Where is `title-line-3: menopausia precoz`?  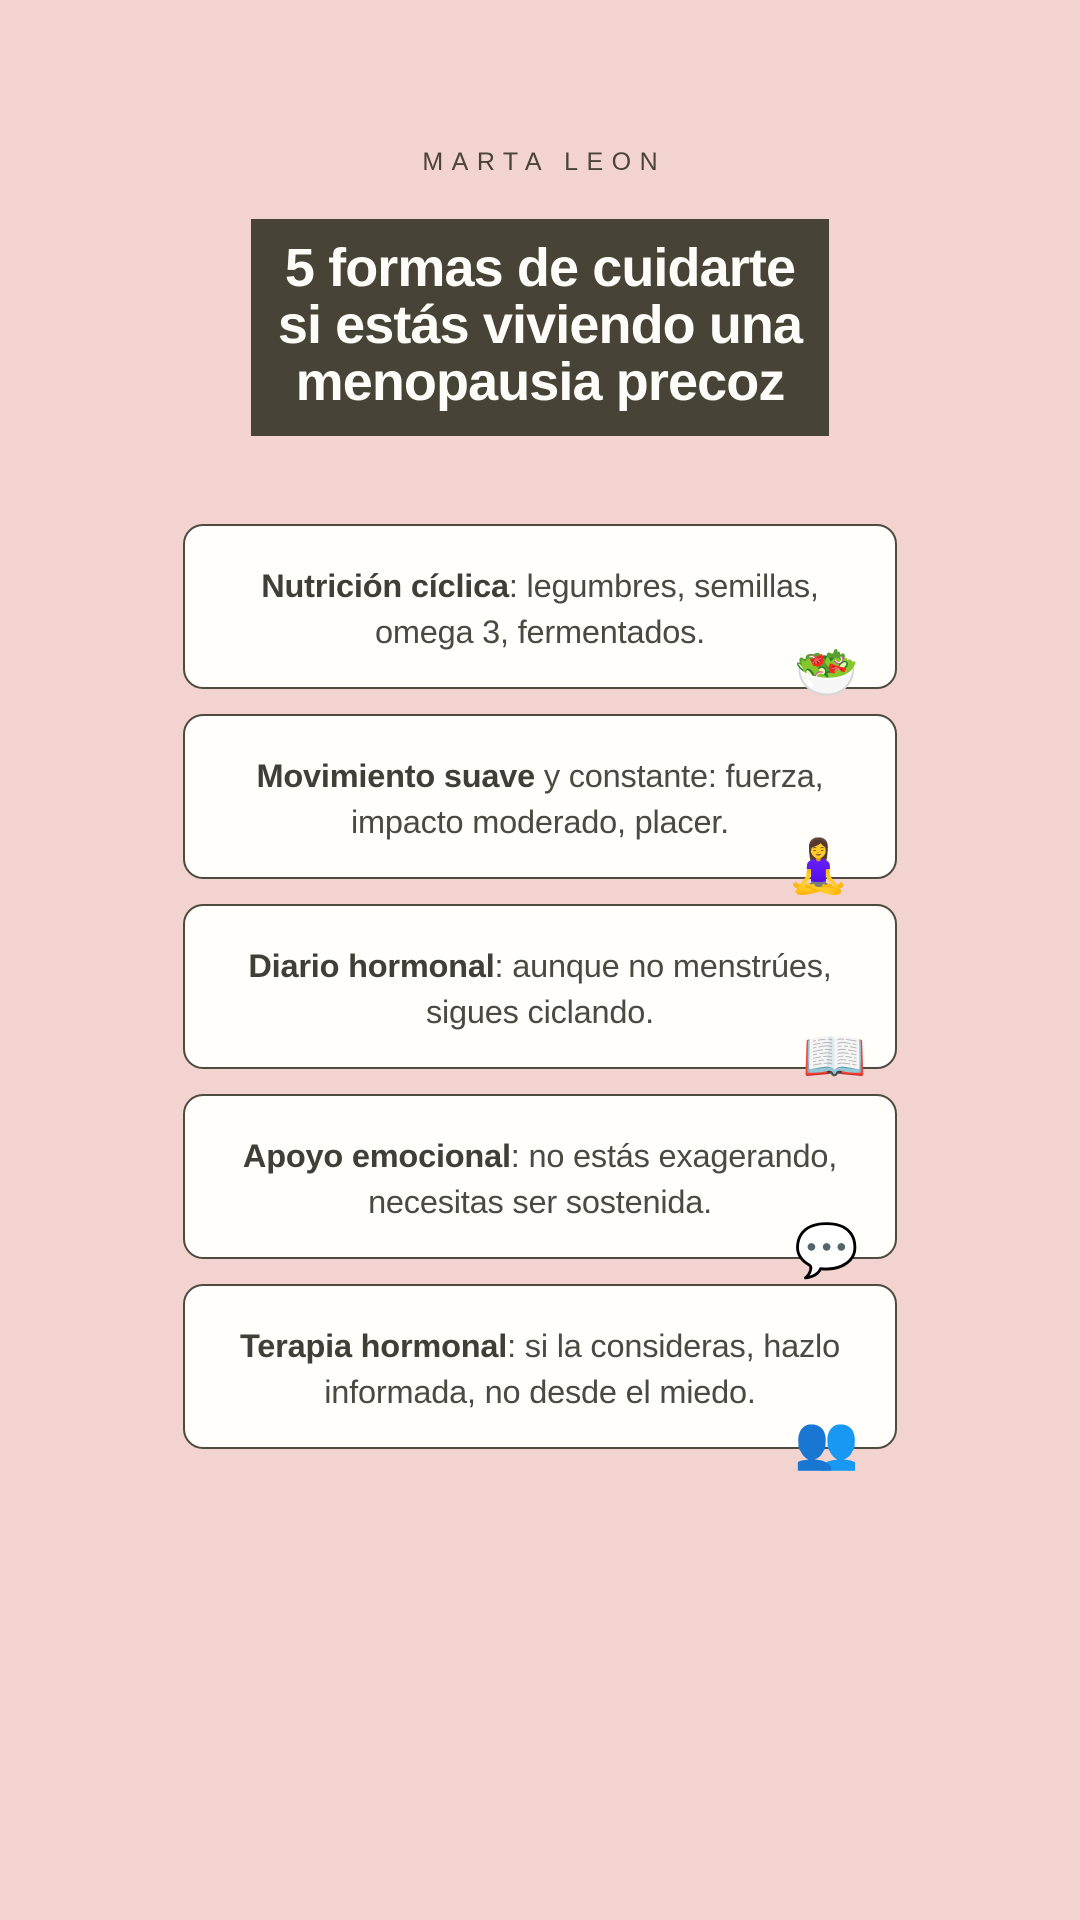 title-line-3: menopausia precoz is located at coordinates (540, 382).